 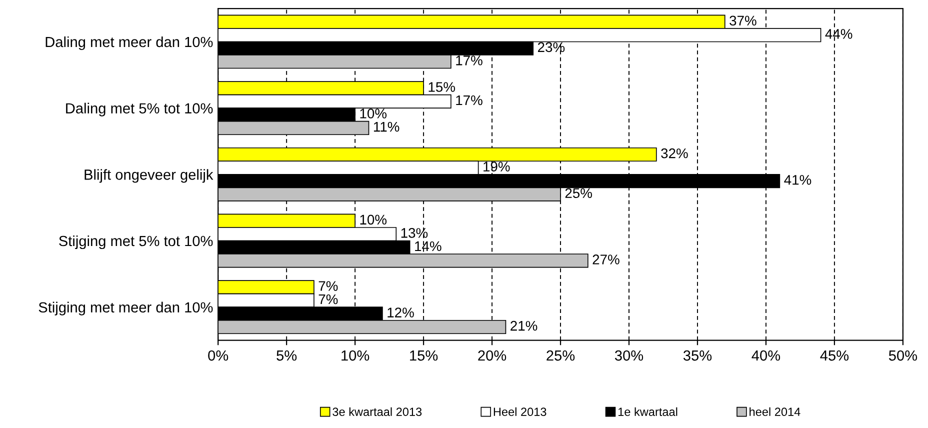 What do you see at coordinates (149, 176) in the screenshot?
I see `y-tick-label: Blijft ongeveer gelijk` at bounding box center [149, 176].